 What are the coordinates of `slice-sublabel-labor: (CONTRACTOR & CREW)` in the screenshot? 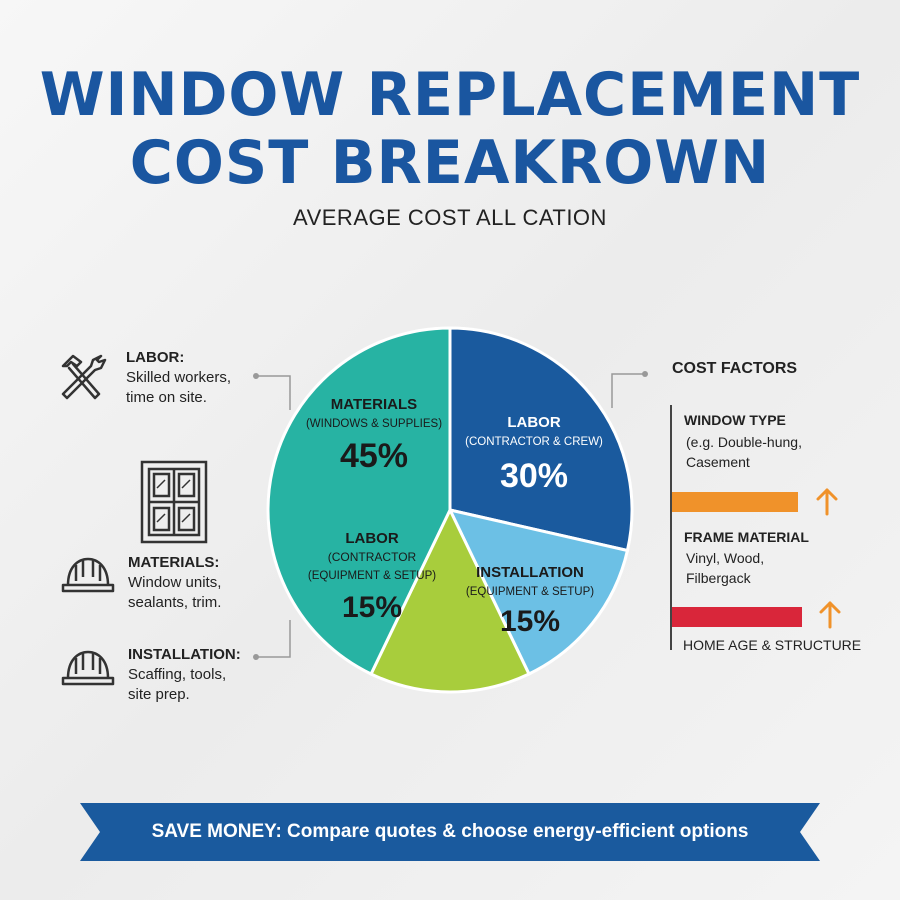 It's located at (534, 442).